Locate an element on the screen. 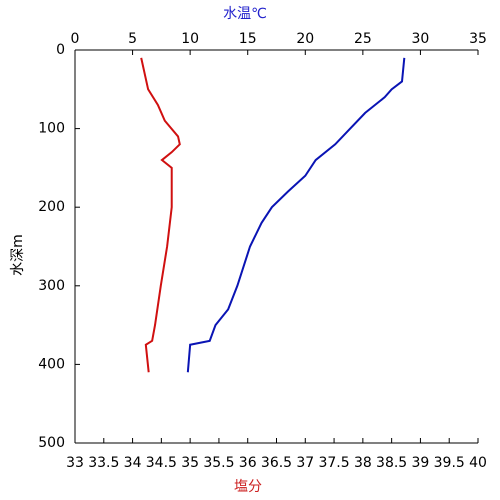 This screenshot has width=500, height=500. x-tick-label: 39.5 is located at coordinates (449, 463).